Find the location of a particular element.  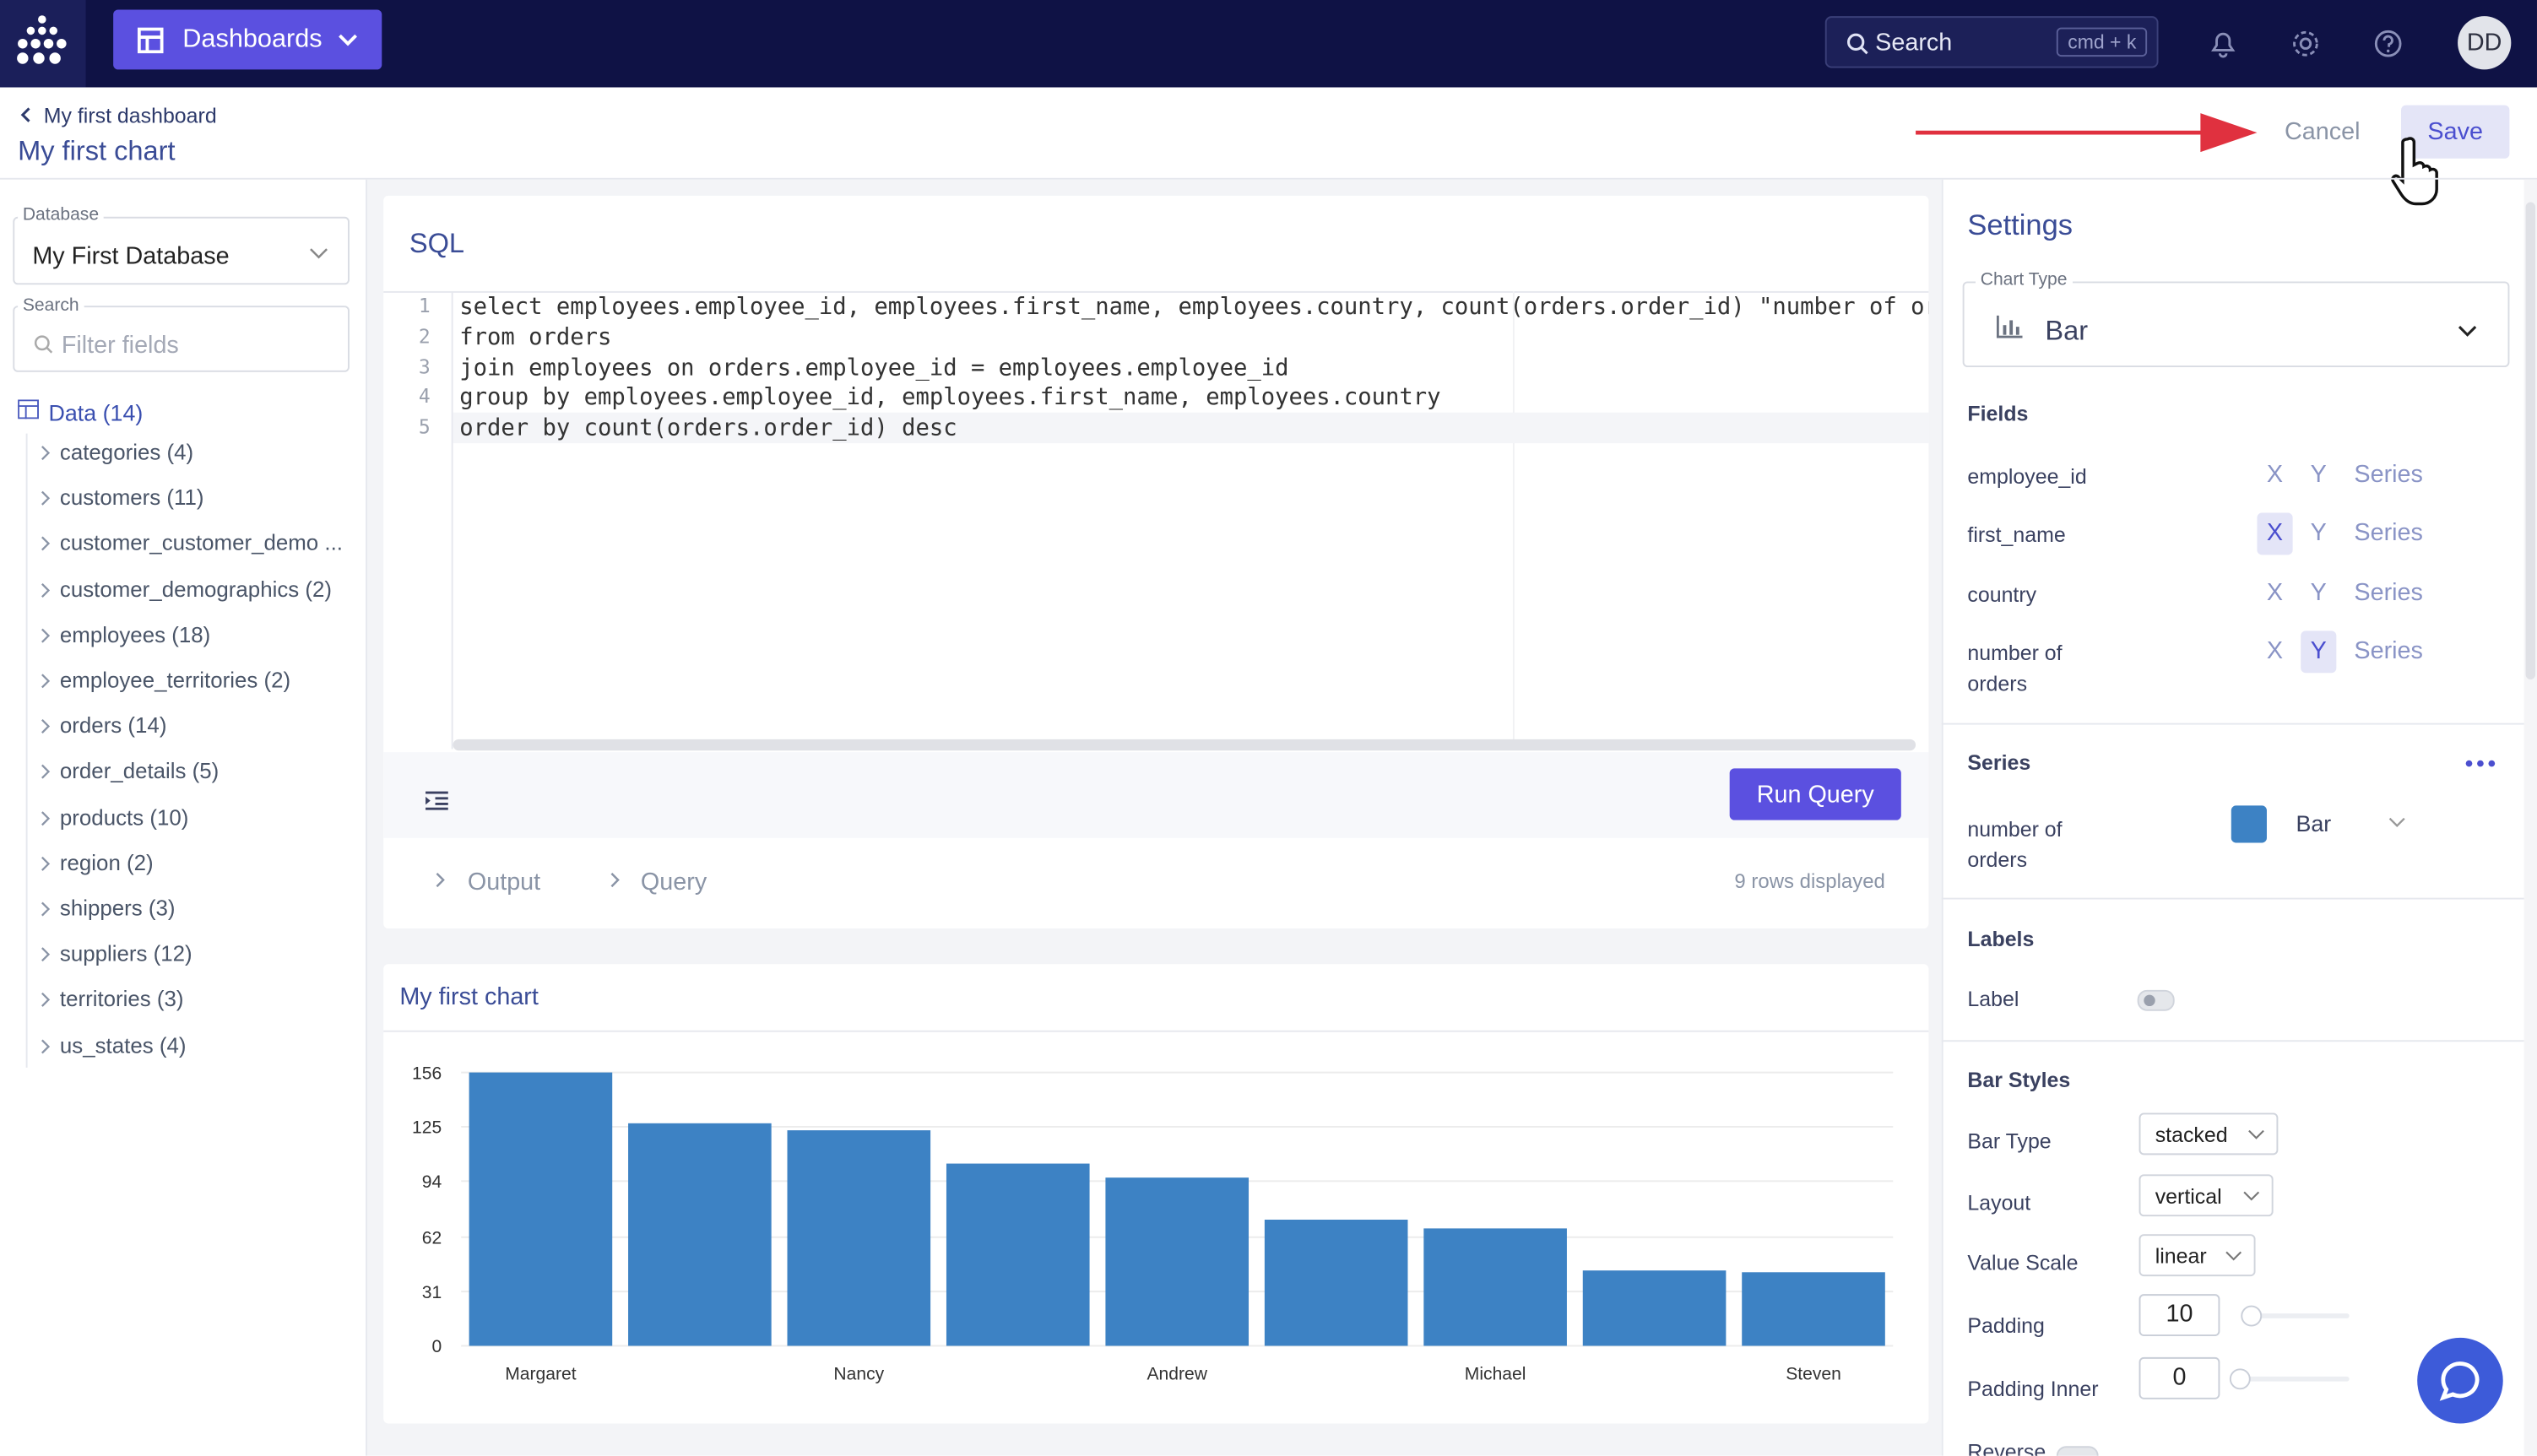

output-tab: Output is located at coordinates (504, 882).